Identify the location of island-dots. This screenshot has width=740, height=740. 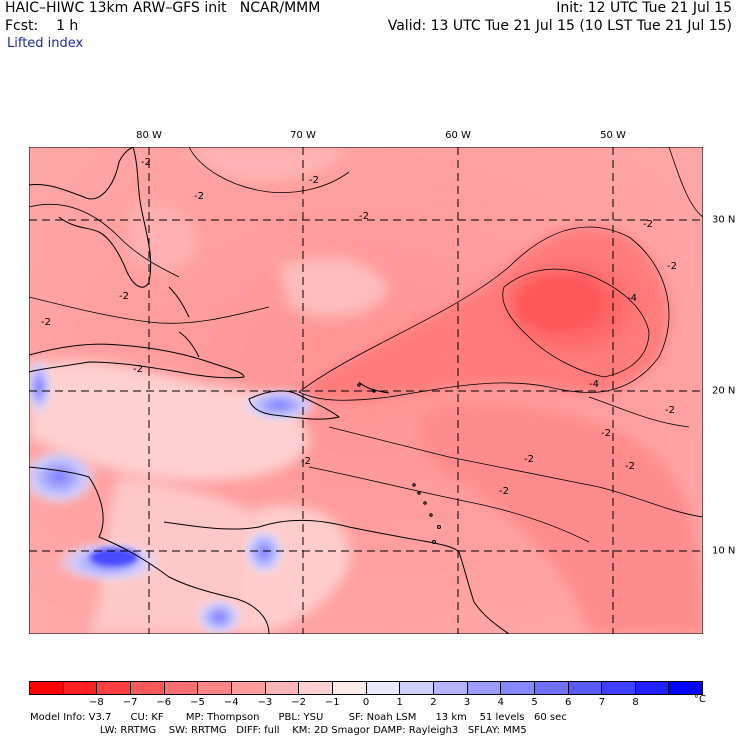
(399, 464).